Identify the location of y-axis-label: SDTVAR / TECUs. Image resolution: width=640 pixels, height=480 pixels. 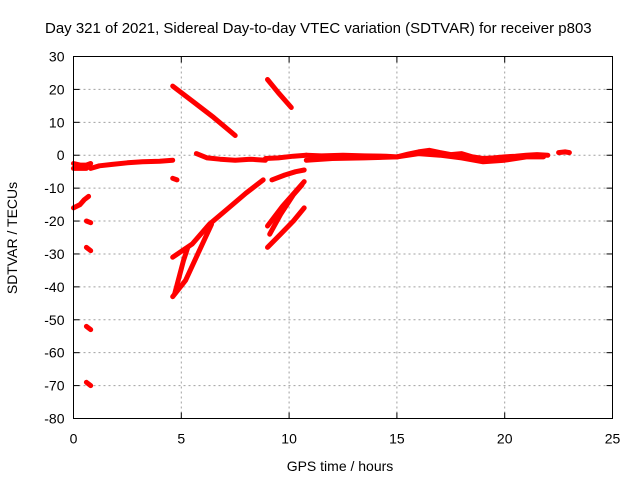
(12, 238).